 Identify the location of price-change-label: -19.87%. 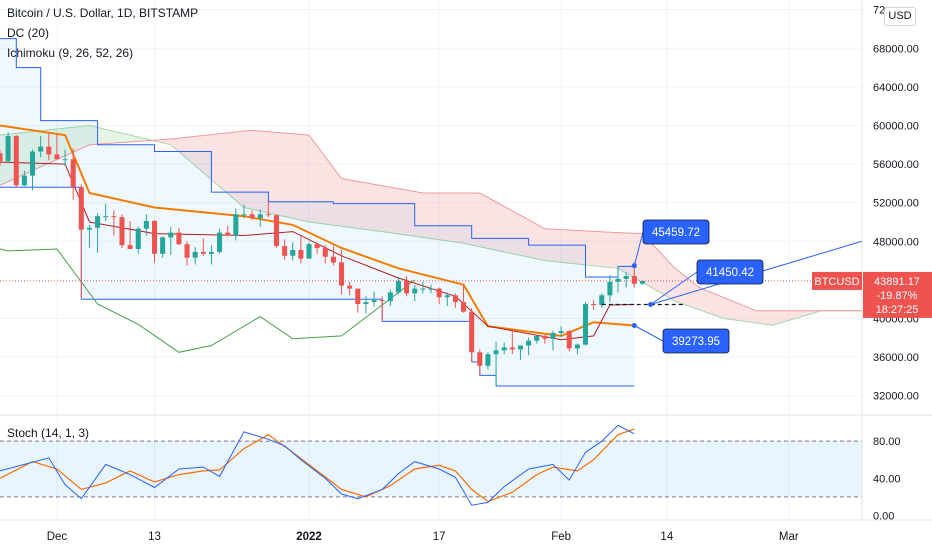
(897, 296).